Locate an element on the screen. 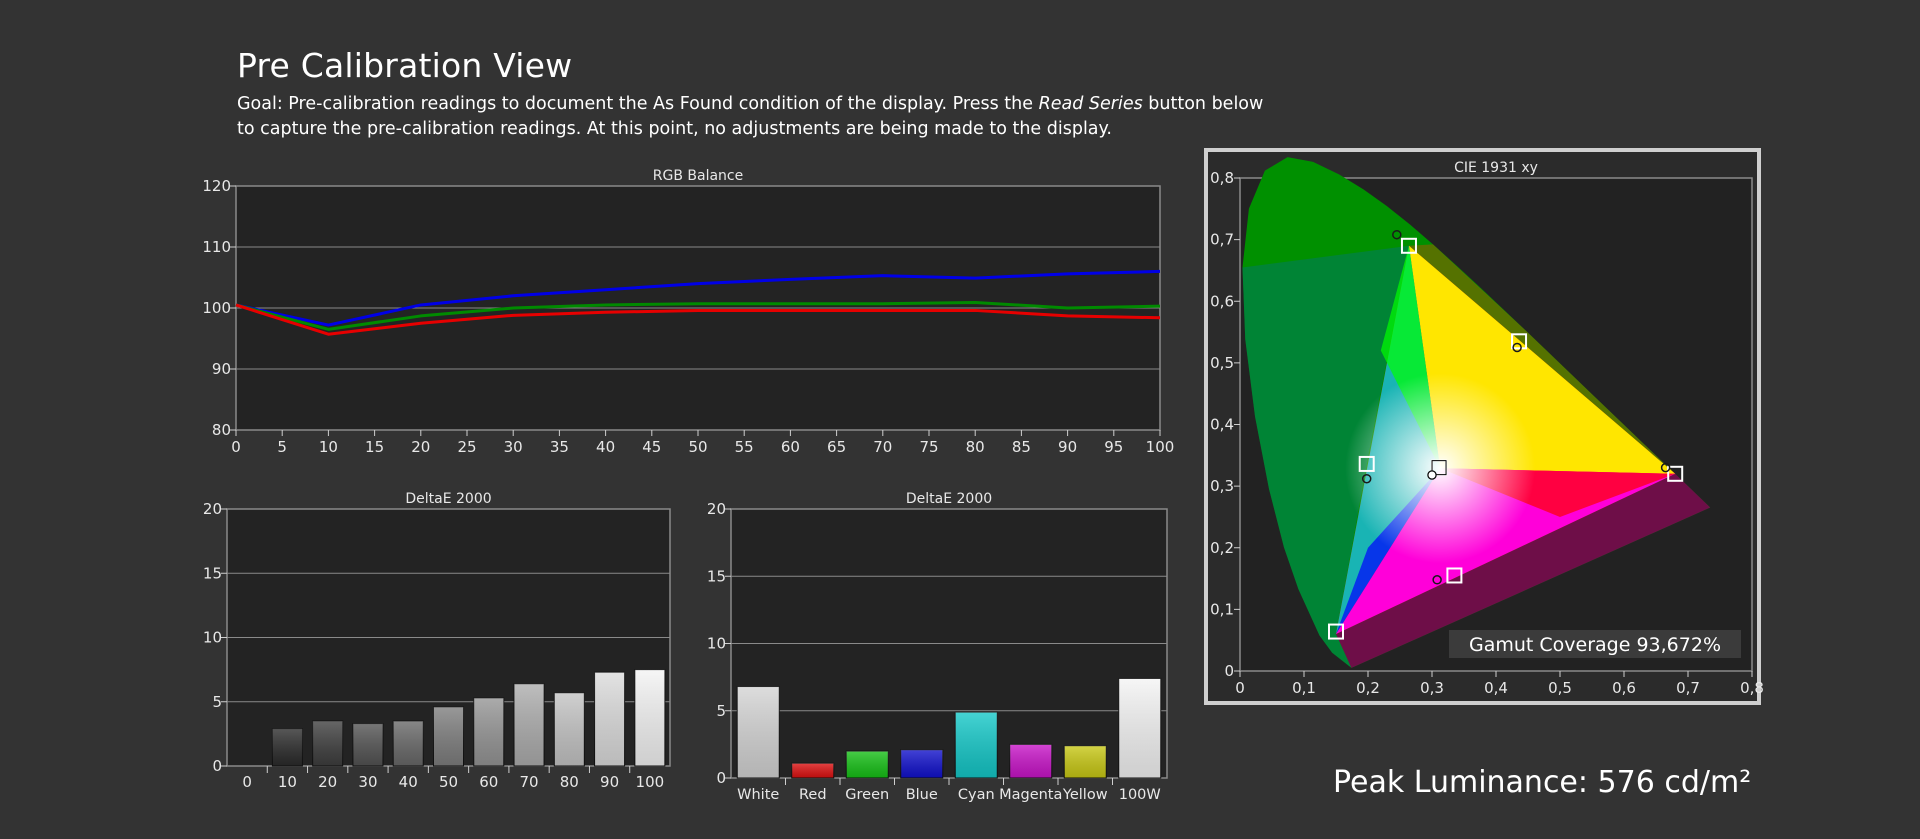 Image resolution: width=1920 pixels, height=839 pixels. deltae-x-tick-label: 100W is located at coordinates (1140, 795).